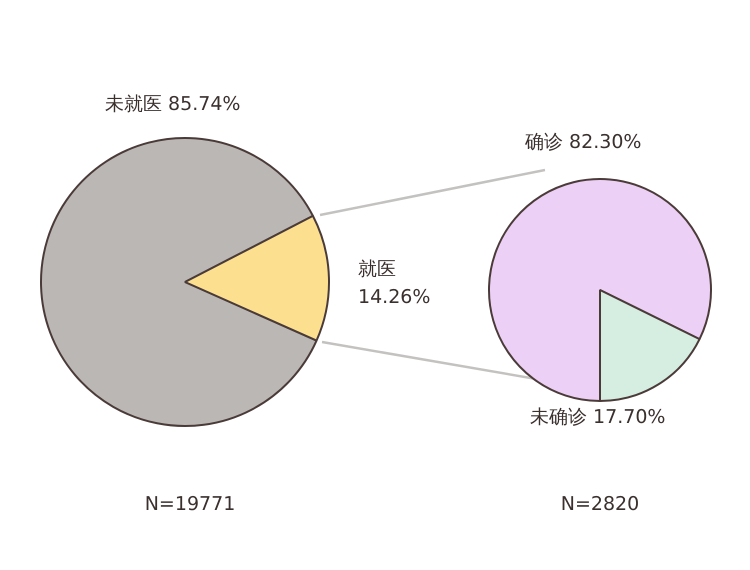 The height and width of the screenshot is (570, 750). What do you see at coordinates (377, 269) in the screenshot?
I see `slice-label: 就医` at bounding box center [377, 269].